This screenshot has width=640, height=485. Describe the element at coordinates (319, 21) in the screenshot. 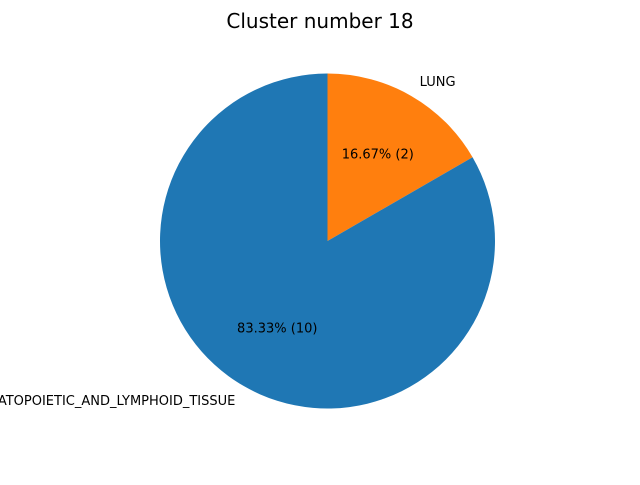

I see `chart-title: Cluster number 18` at that location.